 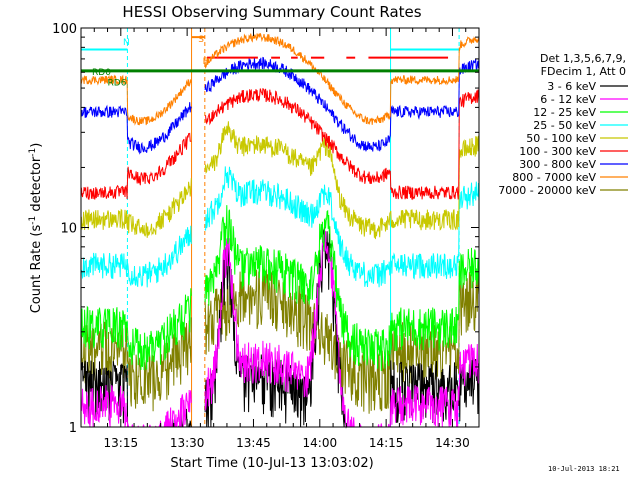 I want to click on legend-label: 3 - 6 keV, so click(x=571, y=86).